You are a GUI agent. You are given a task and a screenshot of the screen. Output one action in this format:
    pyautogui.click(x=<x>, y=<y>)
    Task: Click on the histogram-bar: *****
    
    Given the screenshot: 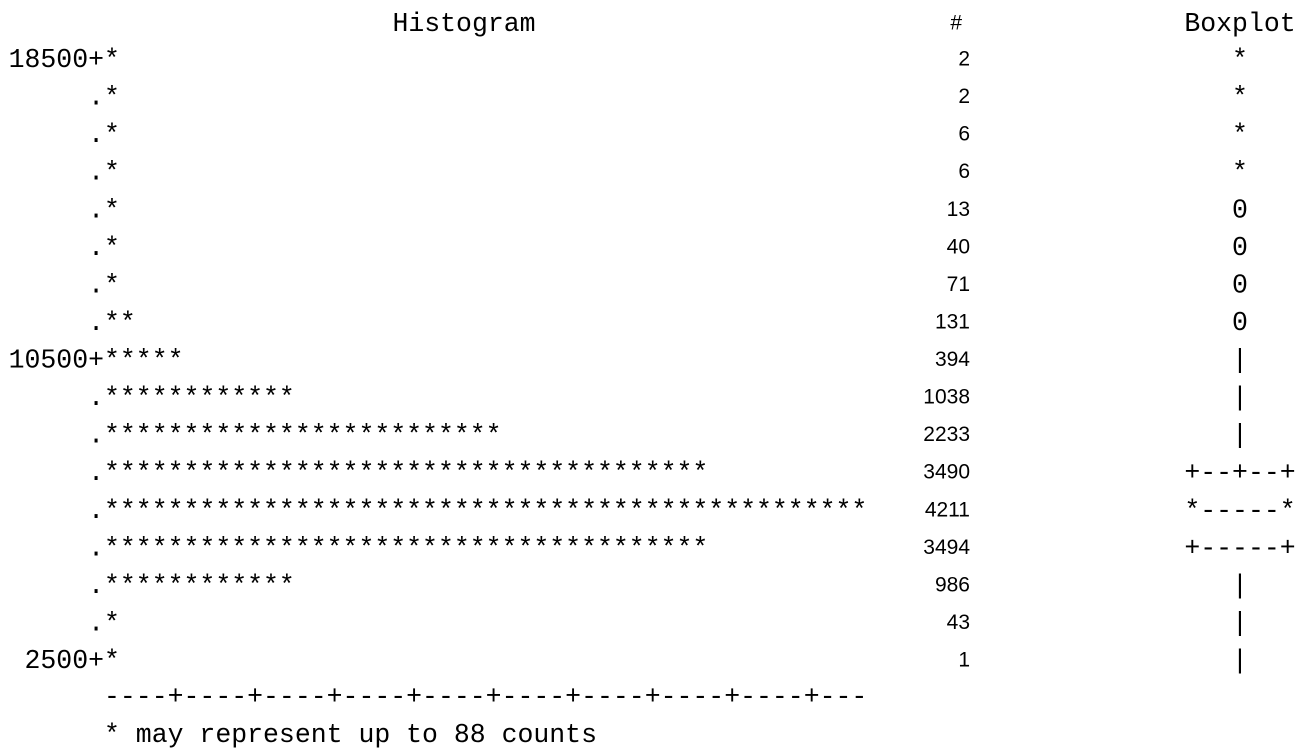 What is the action you would take?
    pyautogui.click(x=144, y=361)
    